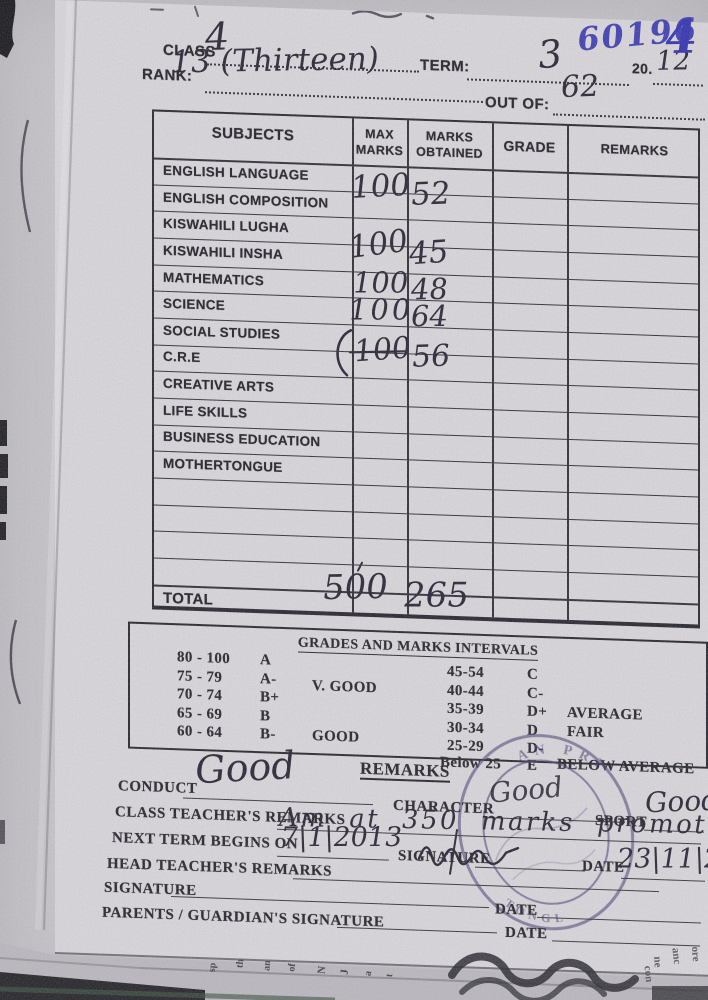 The height and width of the screenshot is (1000, 708). Describe the element at coordinates (219, 385) in the screenshot. I see `subject-row: CREATIVE ARTS` at that location.